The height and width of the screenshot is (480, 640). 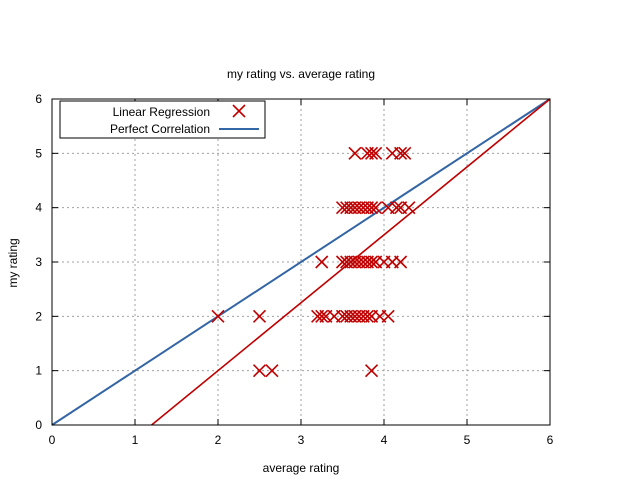 What do you see at coordinates (38, 208) in the screenshot?
I see `y-tick-label: 4` at bounding box center [38, 208].